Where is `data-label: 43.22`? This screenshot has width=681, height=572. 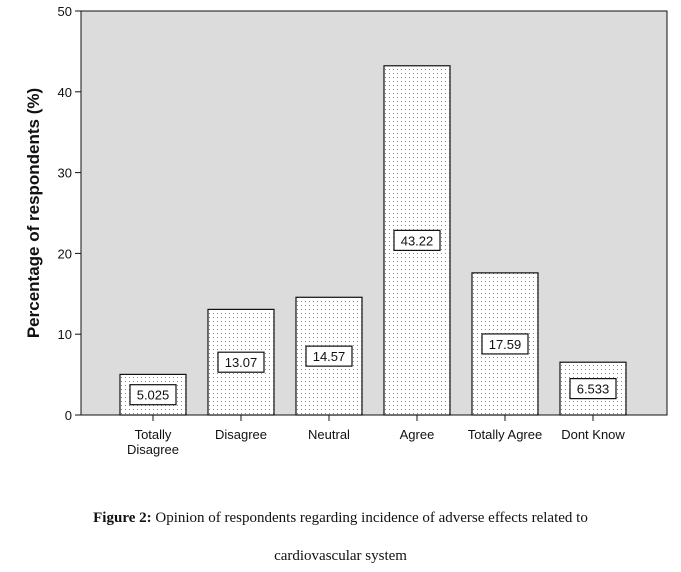
data-label: 43.22 is located at coordinates (417, 240).